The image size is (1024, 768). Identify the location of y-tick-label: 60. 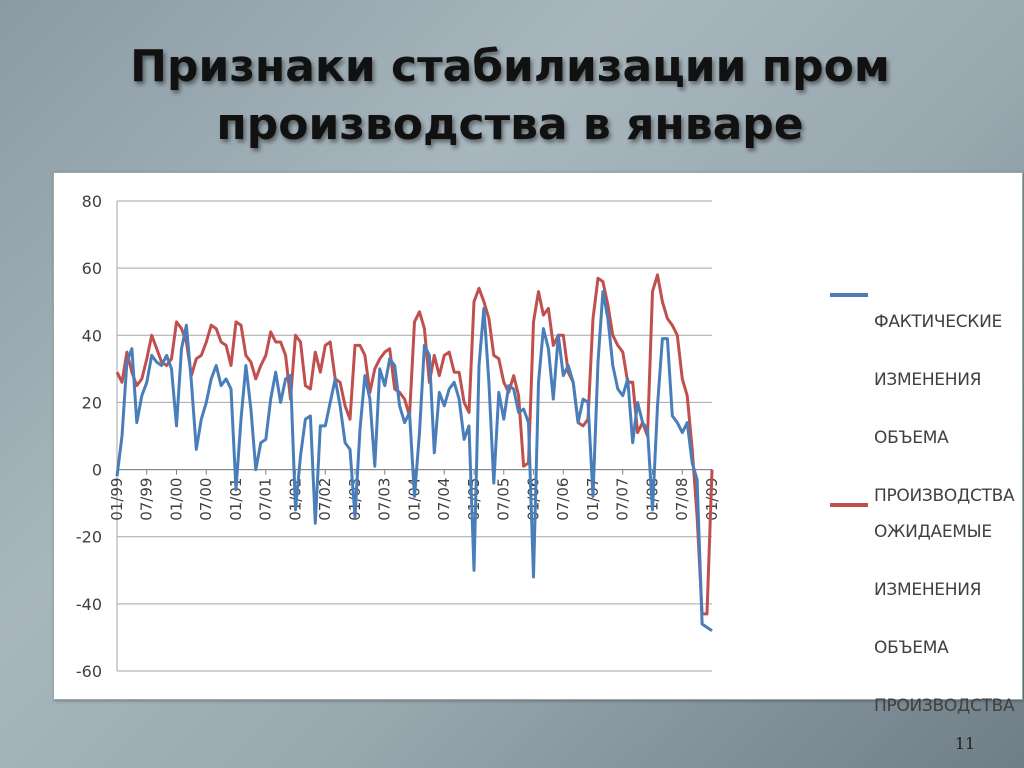
(92, 268).